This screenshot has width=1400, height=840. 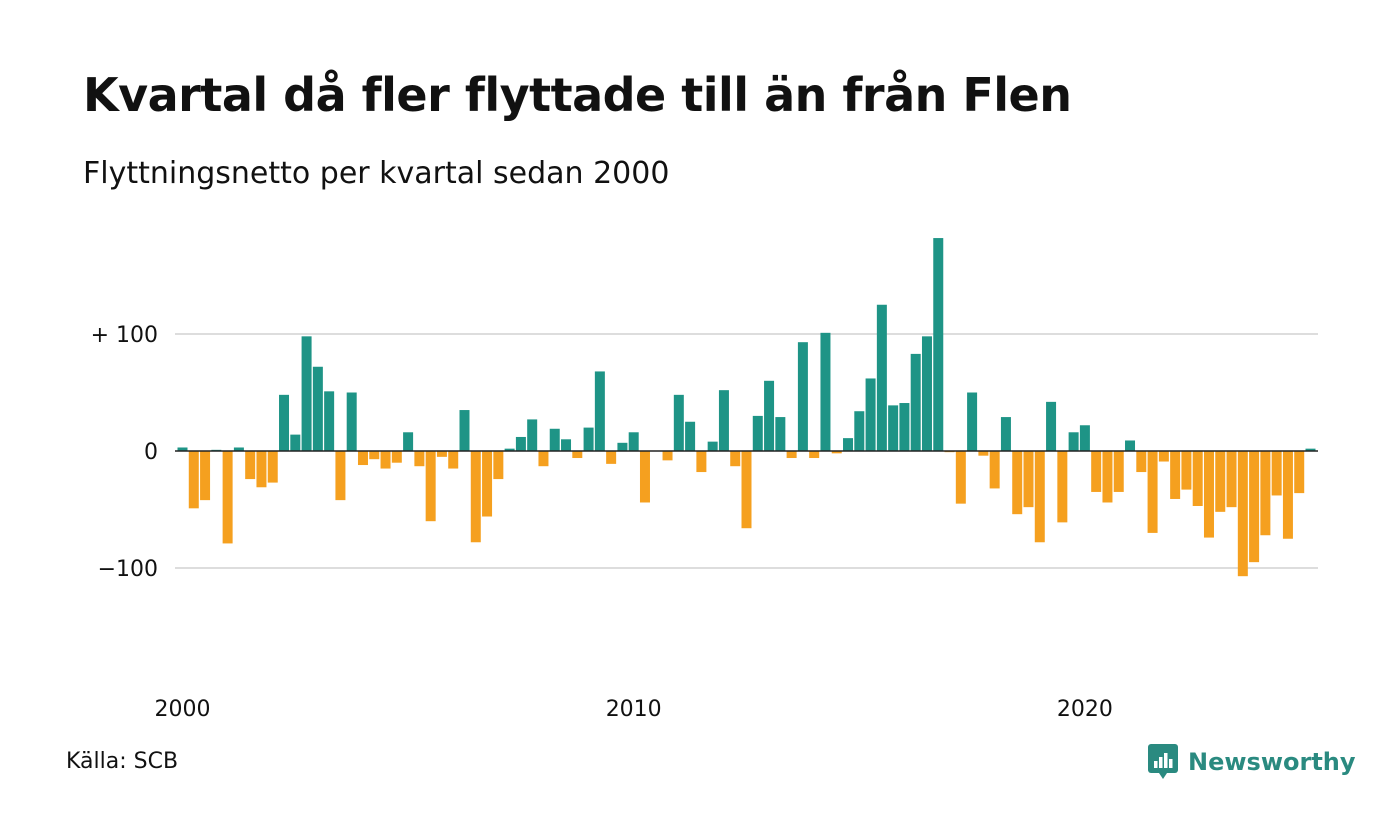 I want to click on y-tick-label: −100, so click(x=128, y=569).